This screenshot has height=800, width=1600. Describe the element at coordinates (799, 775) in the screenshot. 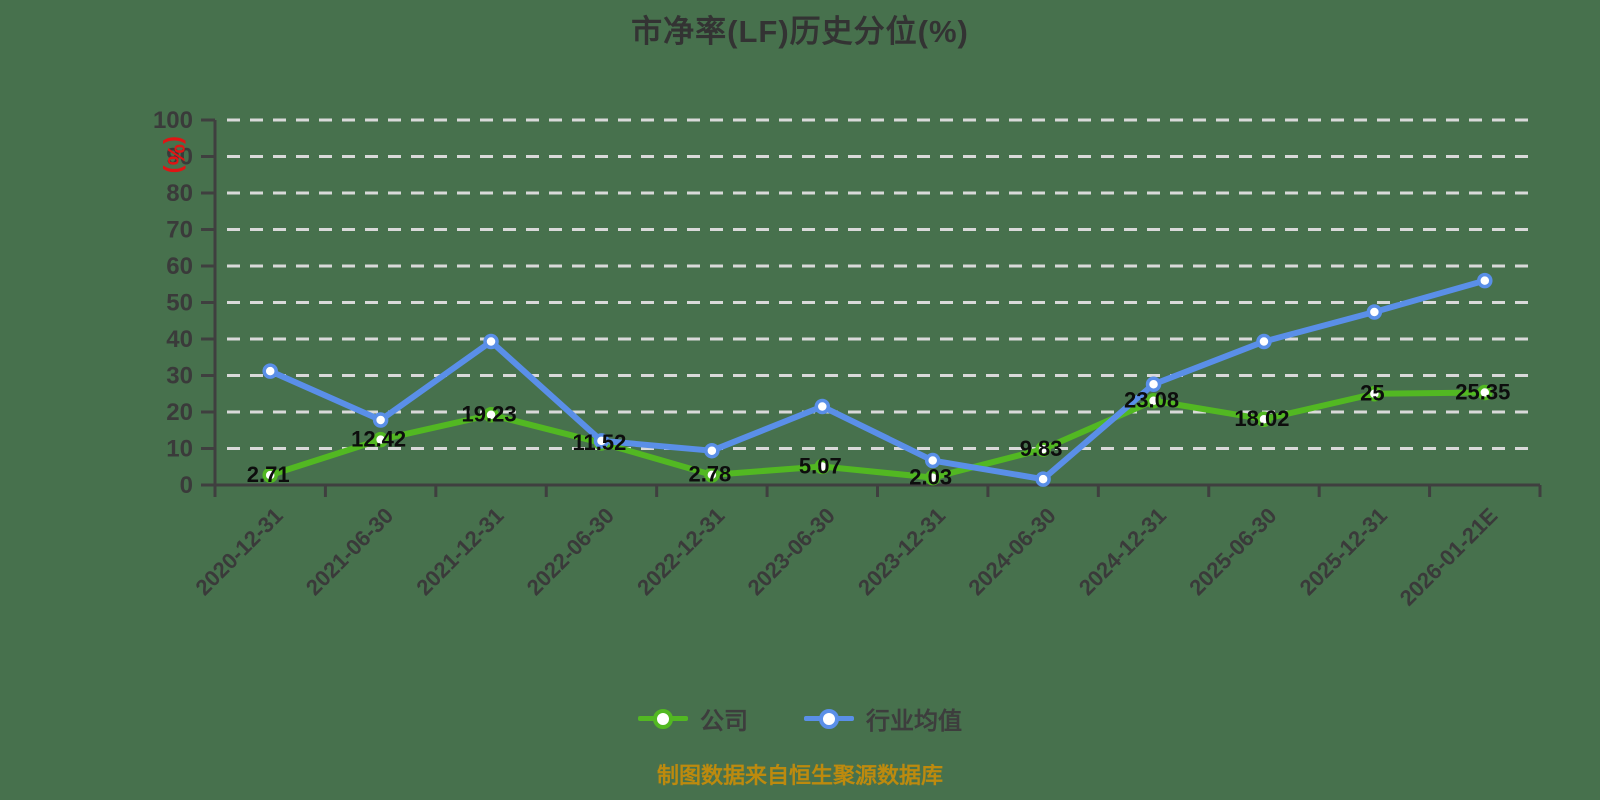

I see `data-source-note: 制图数据来自恒生聚源数据库` at that location.